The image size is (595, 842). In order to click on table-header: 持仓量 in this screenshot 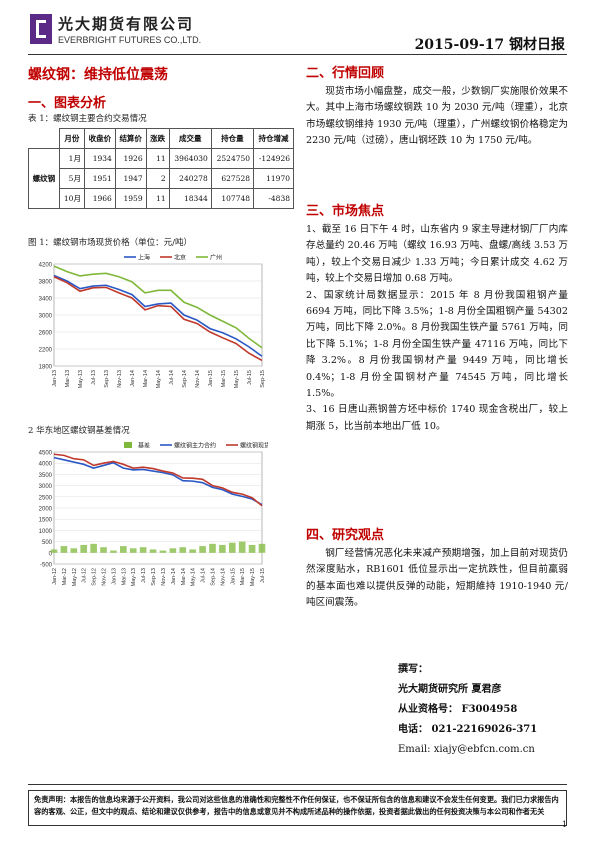, I will do `click(232, 138)`.